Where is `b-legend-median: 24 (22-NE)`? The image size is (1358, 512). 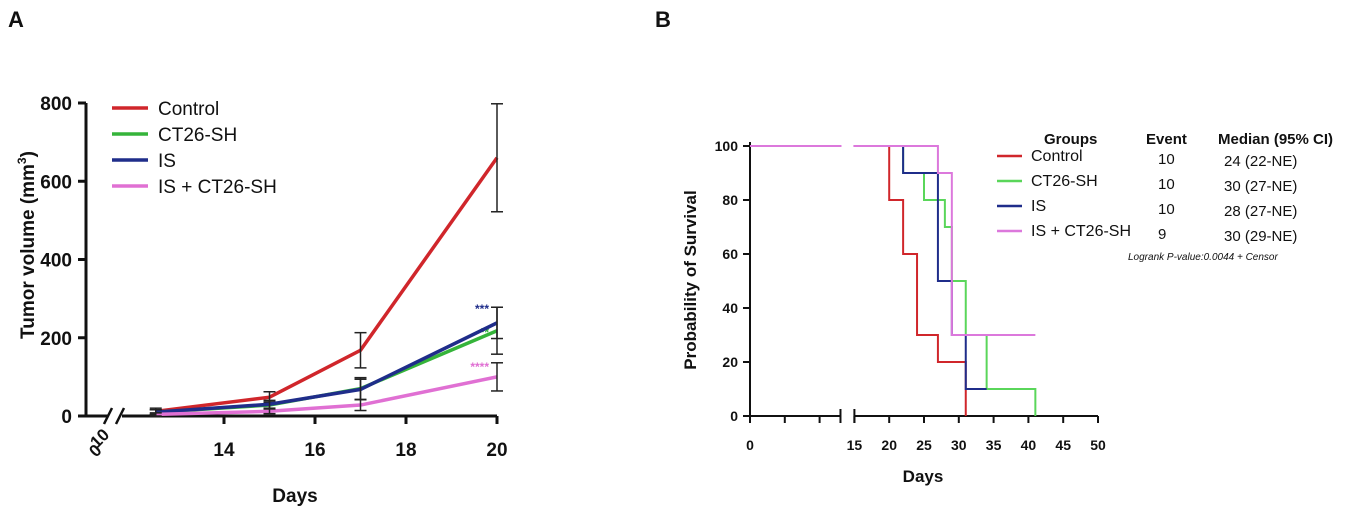
b-legend-median: 24 (22-NE) is located at coordinates (1260, 161).